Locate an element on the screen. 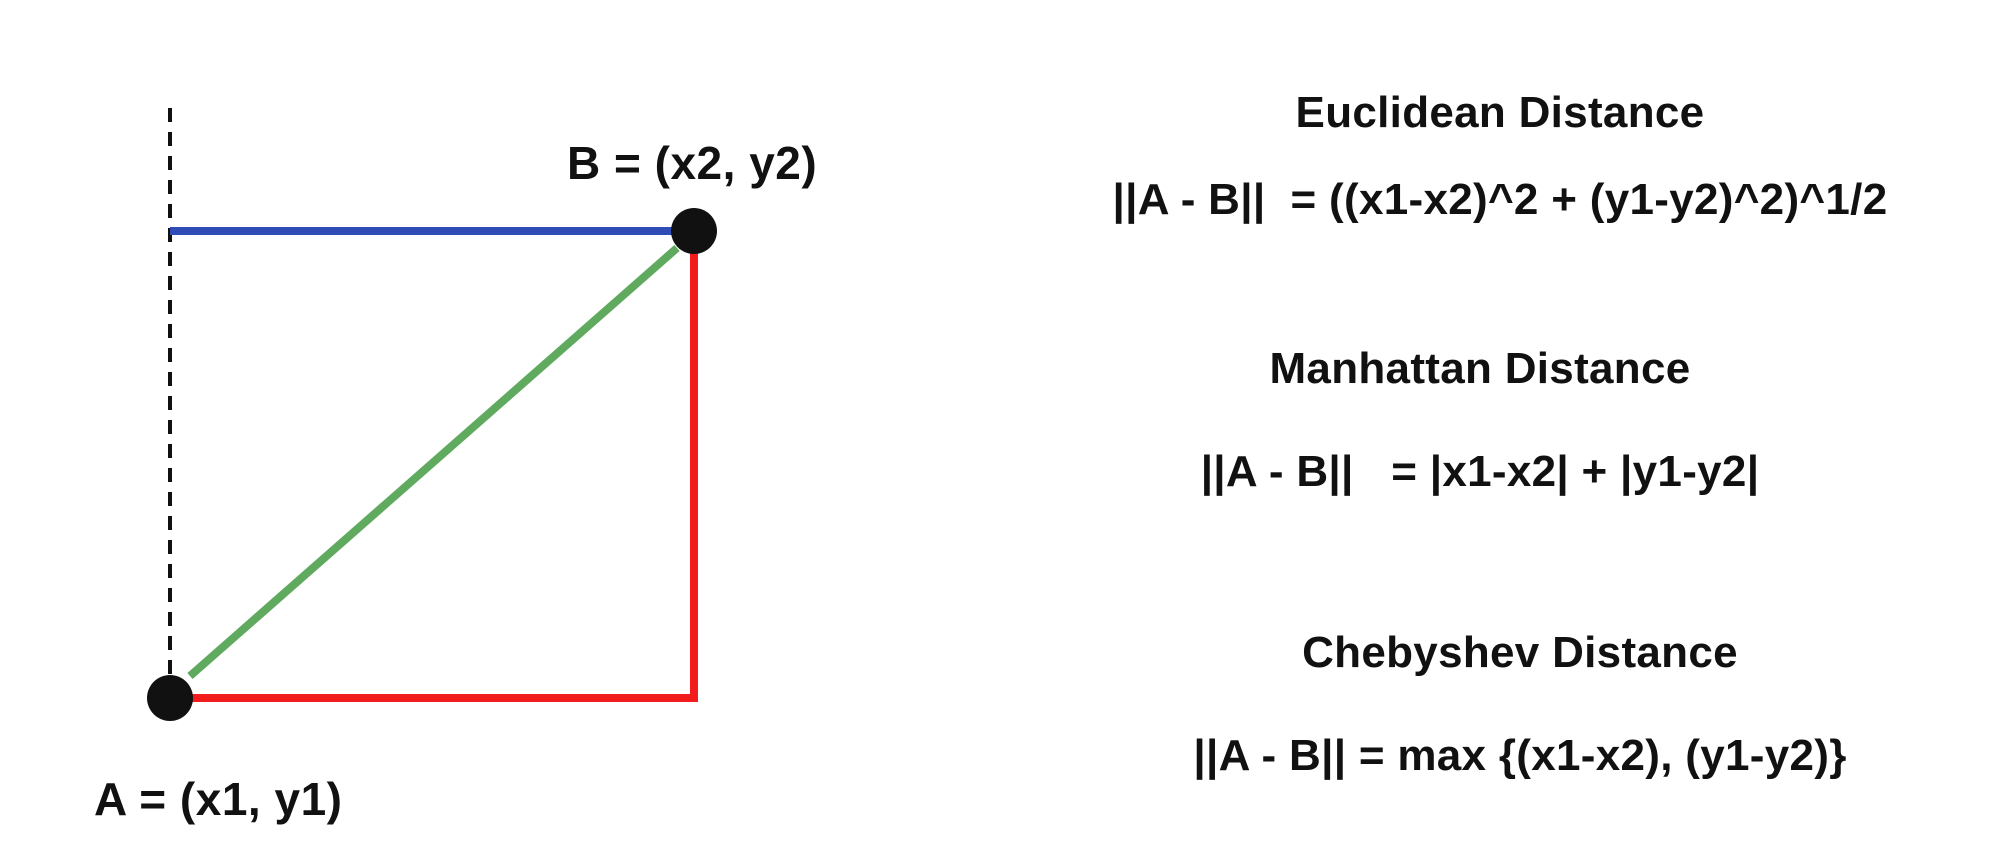 This screenshot has width=2000, height=848. chebyshev-formula-wrap: ||A - B|| = max {(x1-x2), (y1-y2)} is located at coordinates (1520, 747).